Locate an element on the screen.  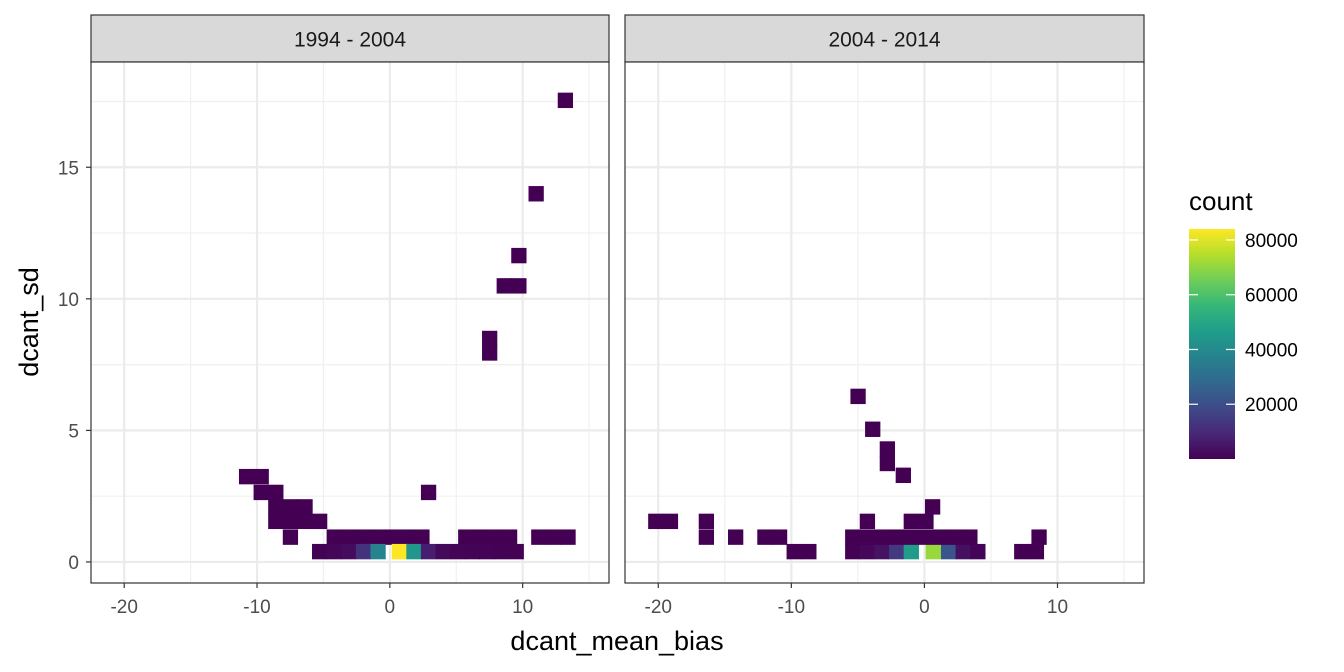
facet-strip-label: 1994 - 2004 is located at coordinates (350, 40).